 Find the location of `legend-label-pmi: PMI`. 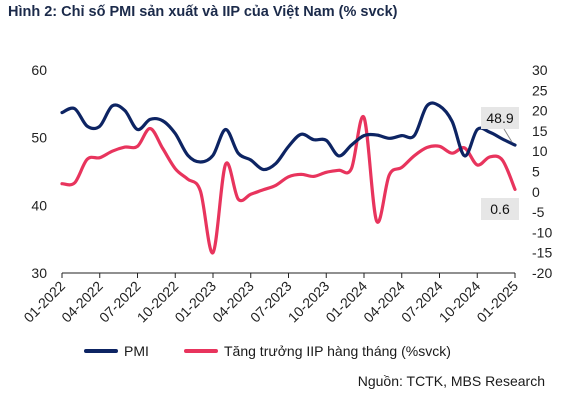

legend-label-pmi: PMI is located at coordinates (136, 351).